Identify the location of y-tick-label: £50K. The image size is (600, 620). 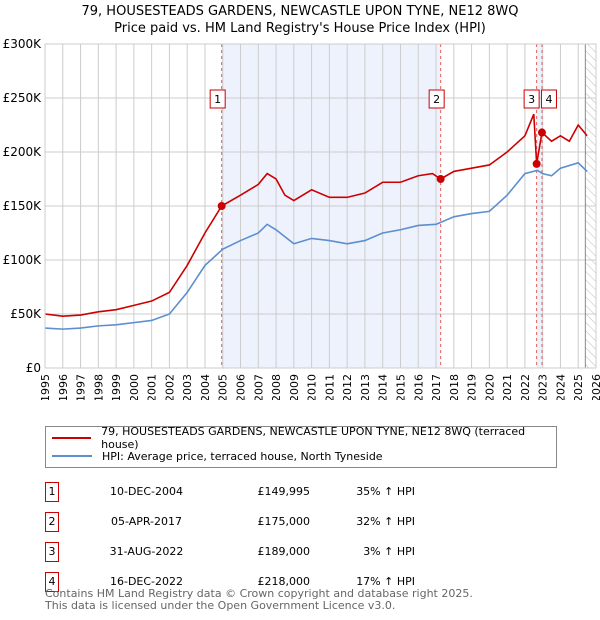
(26, 314).